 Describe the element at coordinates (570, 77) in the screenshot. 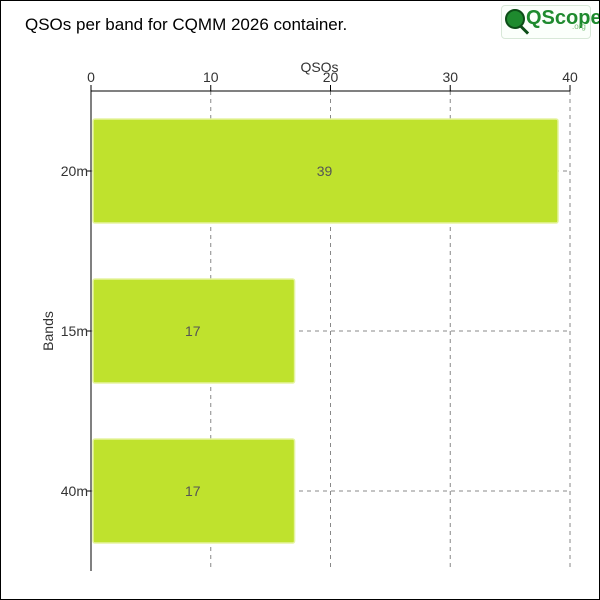

I see `x-tick-label: 40` at that location.